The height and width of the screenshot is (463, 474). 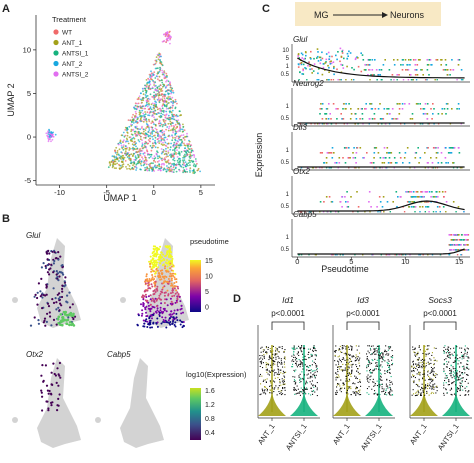 I want to click on c-x-tick-label: 0, so click(x=297, y=261).